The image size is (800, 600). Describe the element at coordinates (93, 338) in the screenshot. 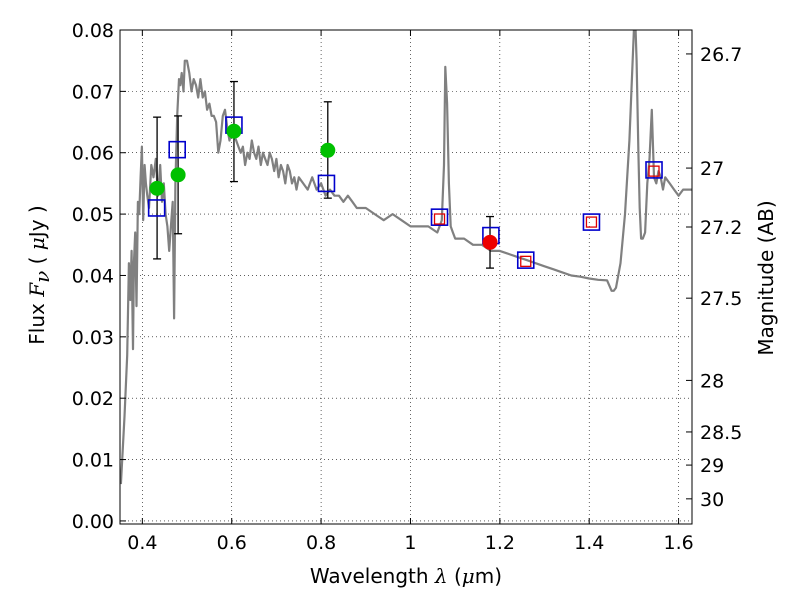

I see `y-tick-label: 0.03` at that location.